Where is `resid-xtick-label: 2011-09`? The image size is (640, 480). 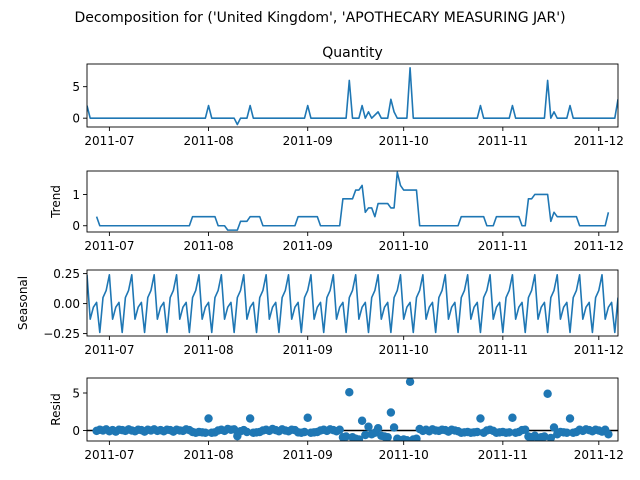
resid-xtick-label: 2011-09 is located at coordinates (308, 455).